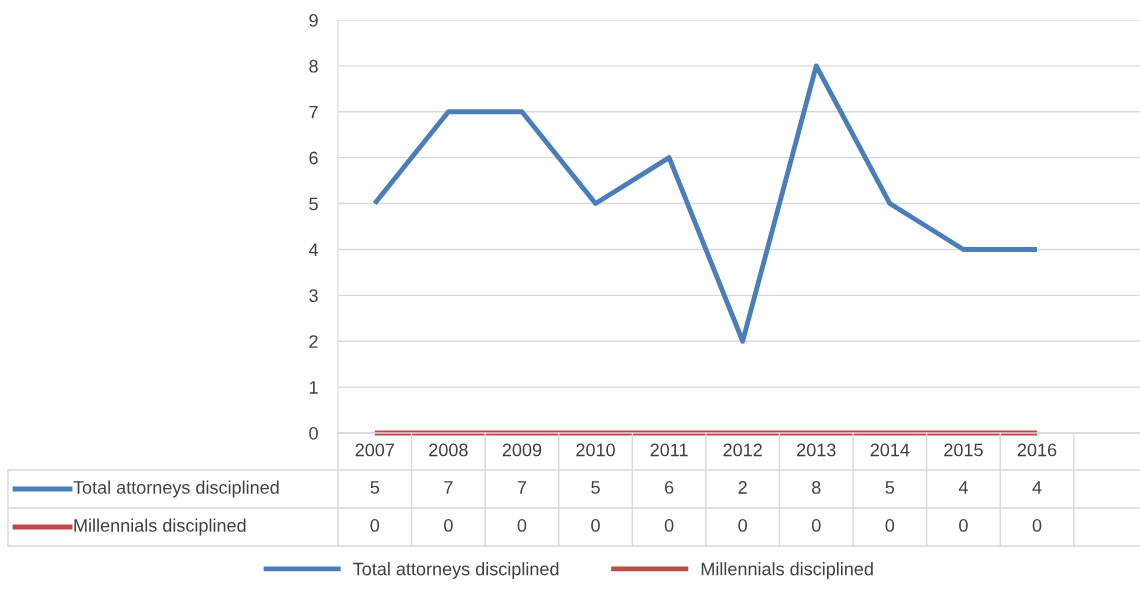 The width and height of the screenshot is (1140, 597). I want to click on x-tick-label: 2011, so click(669, 450).